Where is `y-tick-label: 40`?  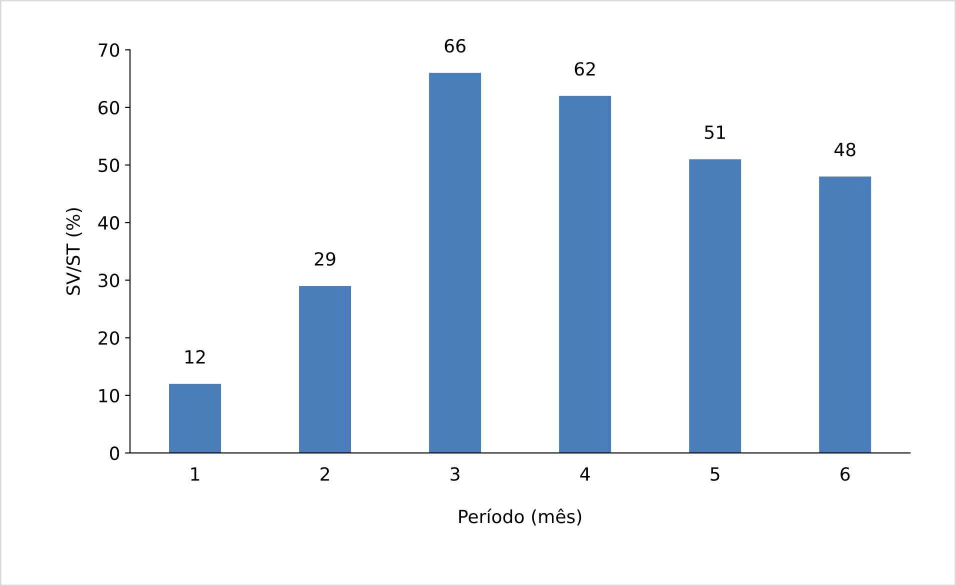 y-tick-label: 40 is located at coordinates (109, 223).